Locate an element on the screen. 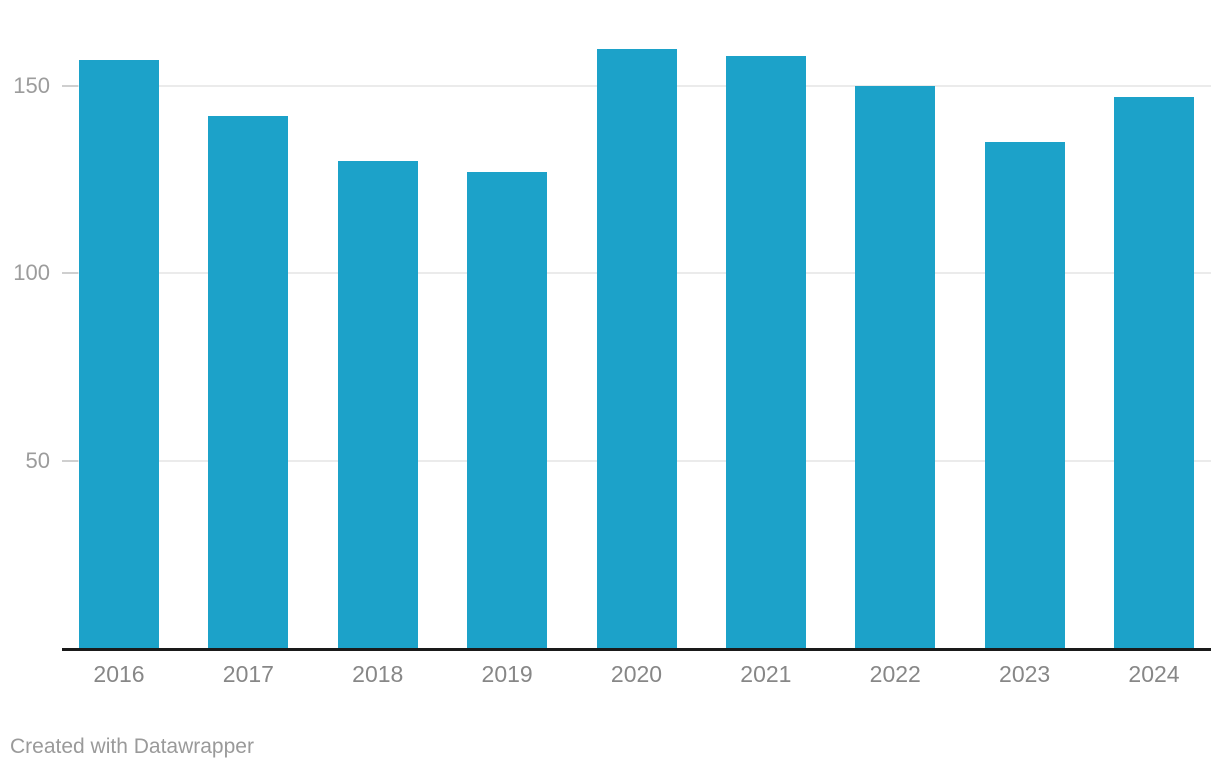  x-axis-label-2020: 2020 is located at coordinates (636, 674).